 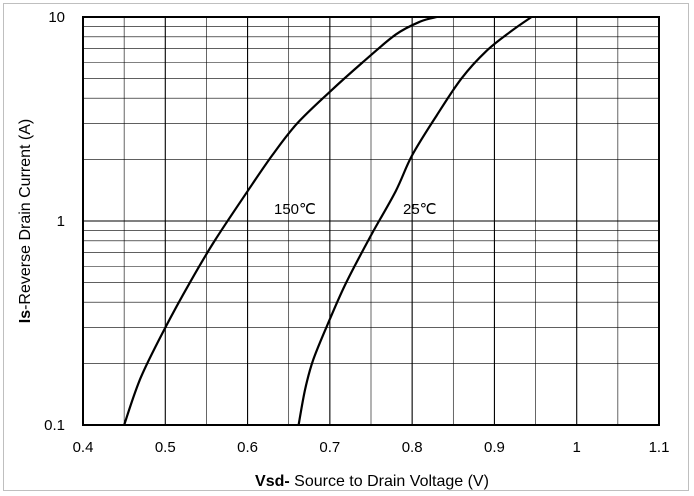 I want to click on y-tick-labels: 0.1 1 10, so click(x=54, y=221).